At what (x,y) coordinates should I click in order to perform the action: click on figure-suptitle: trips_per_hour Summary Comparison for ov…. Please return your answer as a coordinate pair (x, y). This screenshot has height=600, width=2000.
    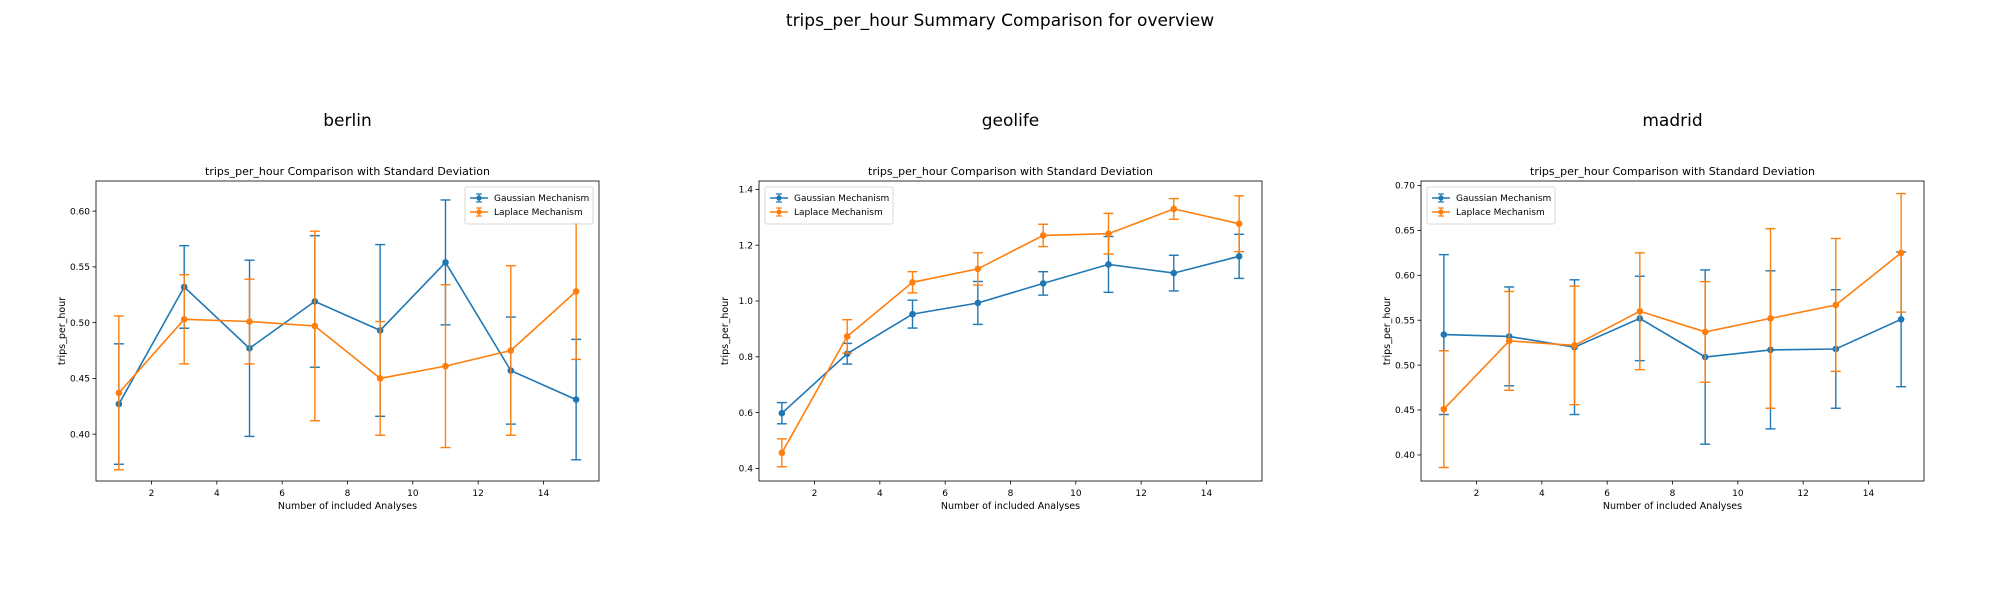
    Looking at the image, I should click on (1000, 21).